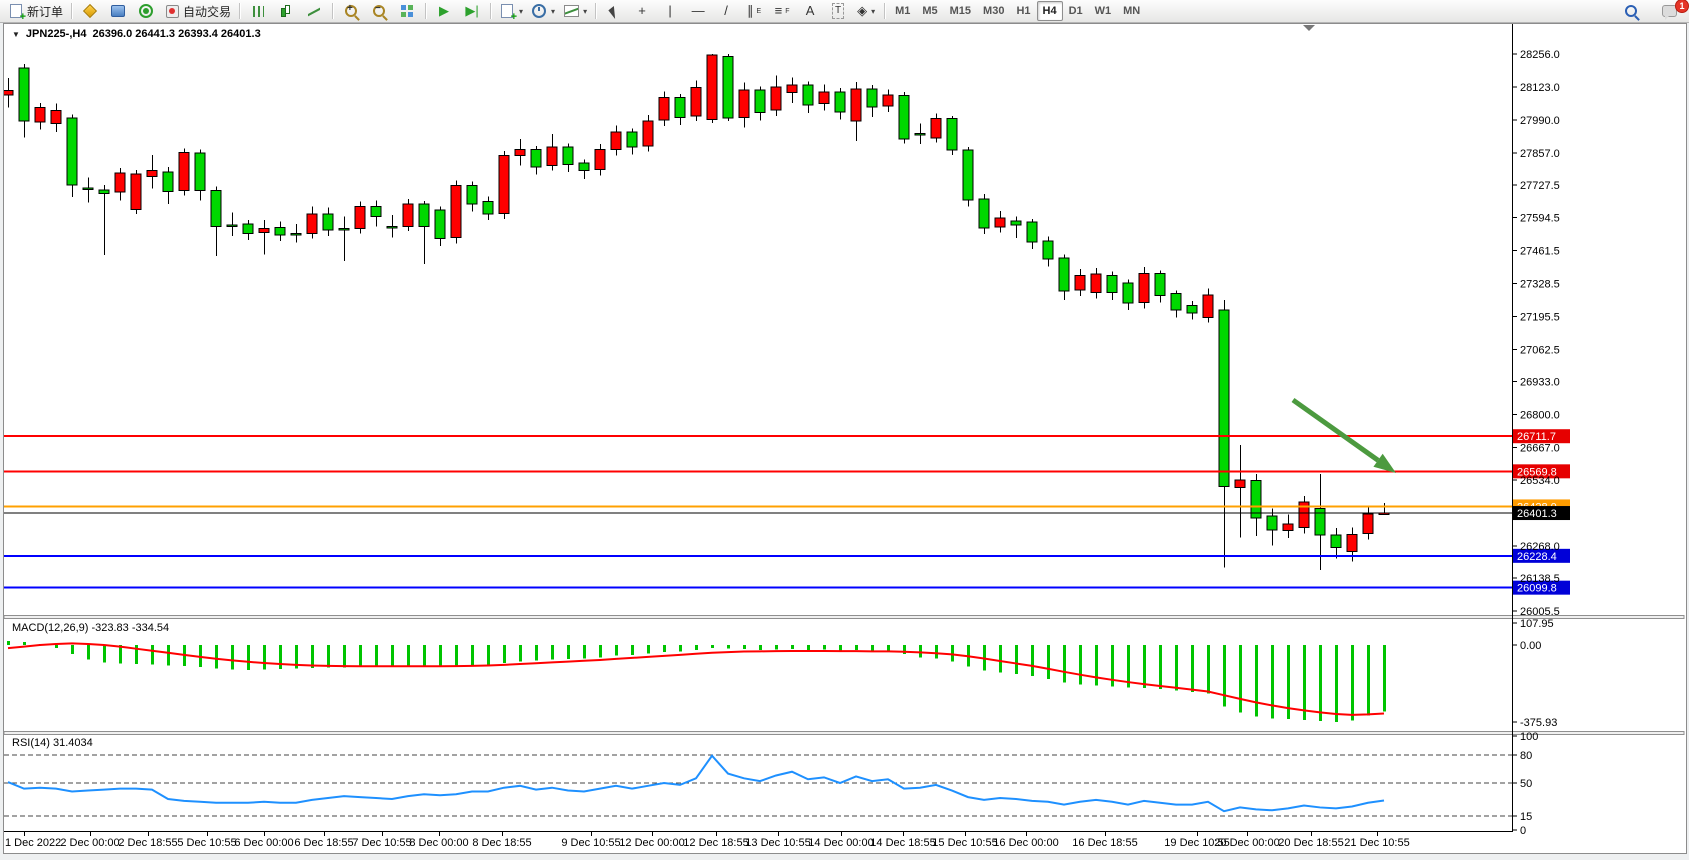 This screenshot has width=1689, height=860. I want to click on trendline-button: /, so click(726, 11).